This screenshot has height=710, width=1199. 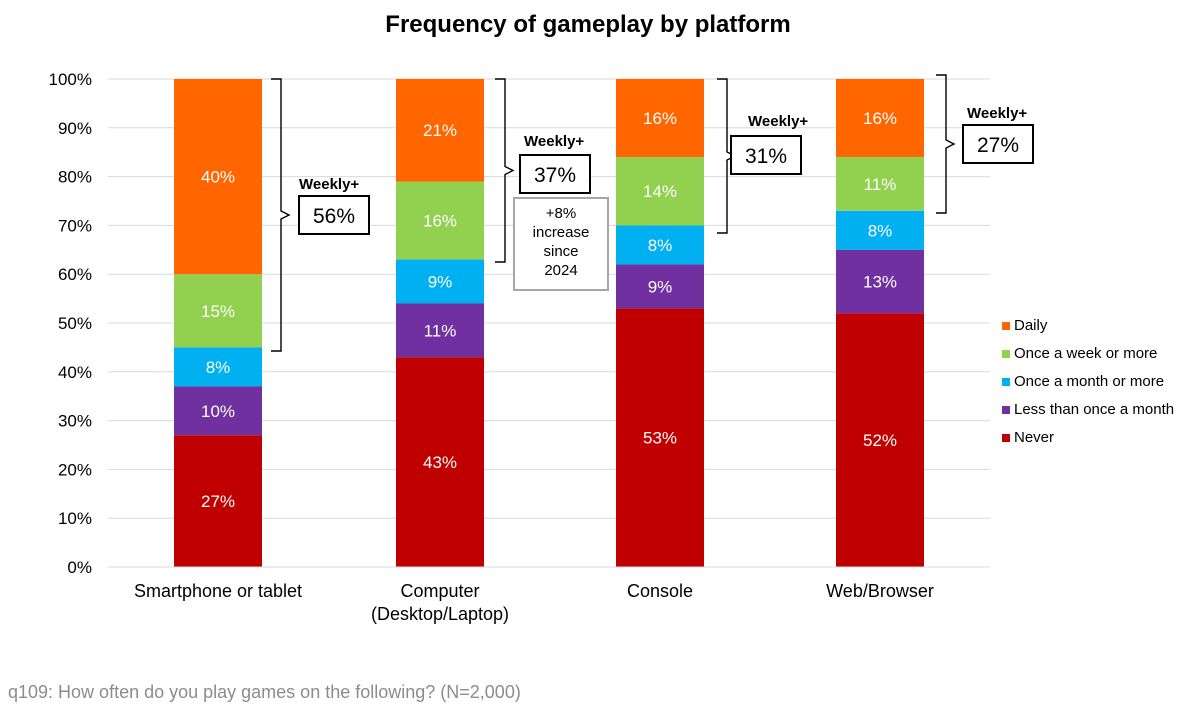 I want to click on data-label: 21%, so click(x=440, y=130).